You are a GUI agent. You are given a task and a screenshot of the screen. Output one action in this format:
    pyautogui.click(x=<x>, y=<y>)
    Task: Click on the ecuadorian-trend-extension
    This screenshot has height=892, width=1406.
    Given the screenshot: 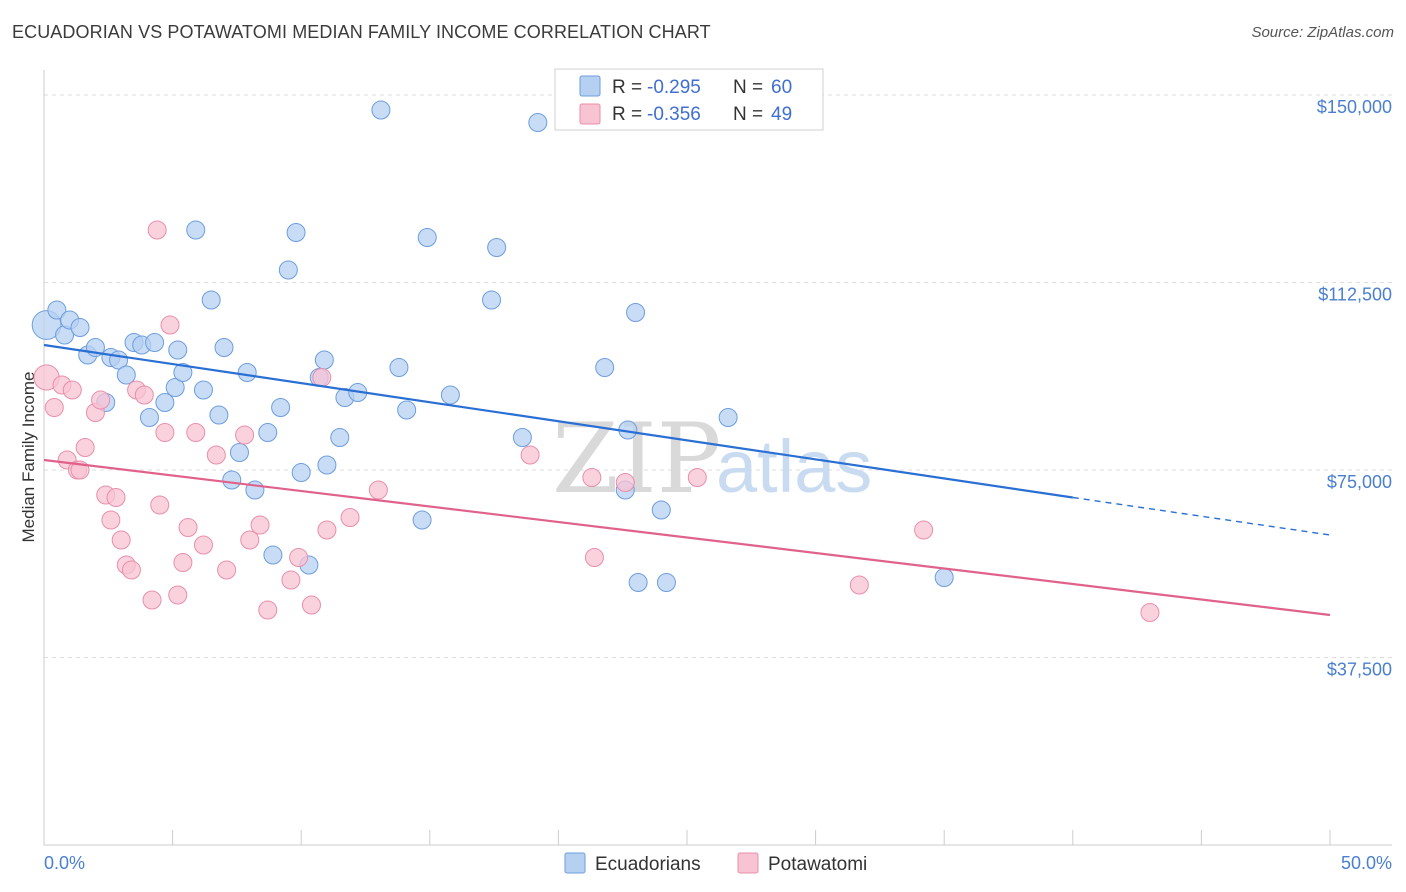 What is the action you would take?
    pyautogui.click(x=1201, y=516)
    